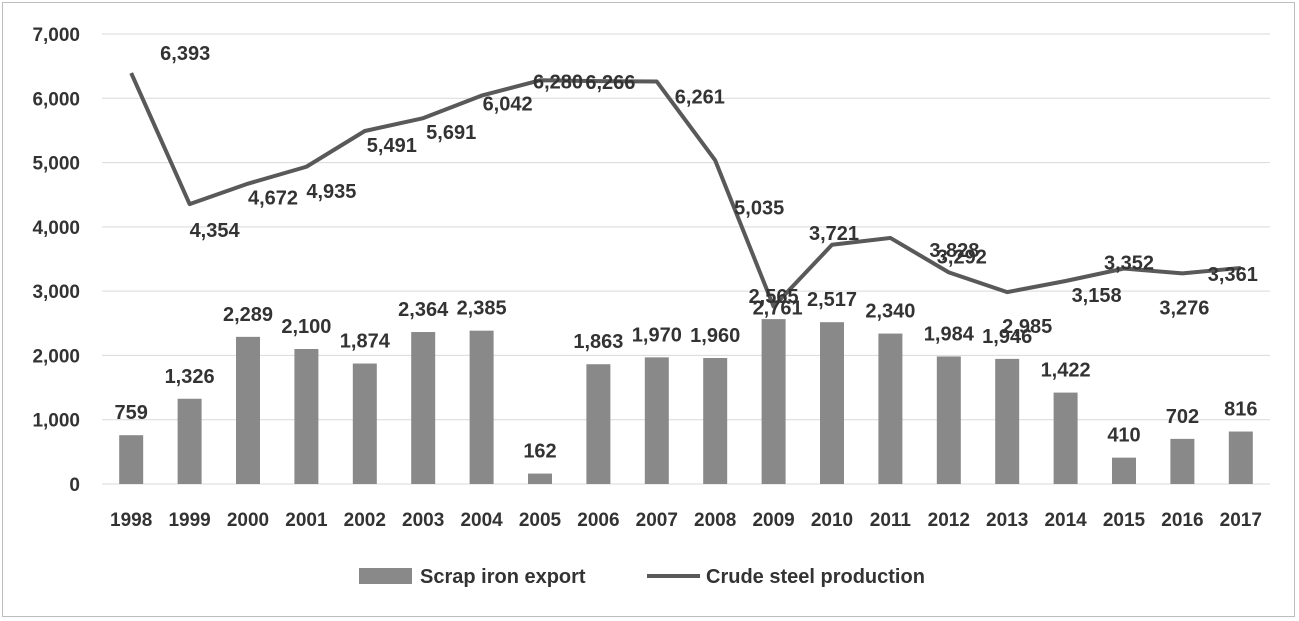  What do you see at coordinates (949, 520) in the screenshot?
I see `x-tick-label: 2012` at bounding box center [949, 520].